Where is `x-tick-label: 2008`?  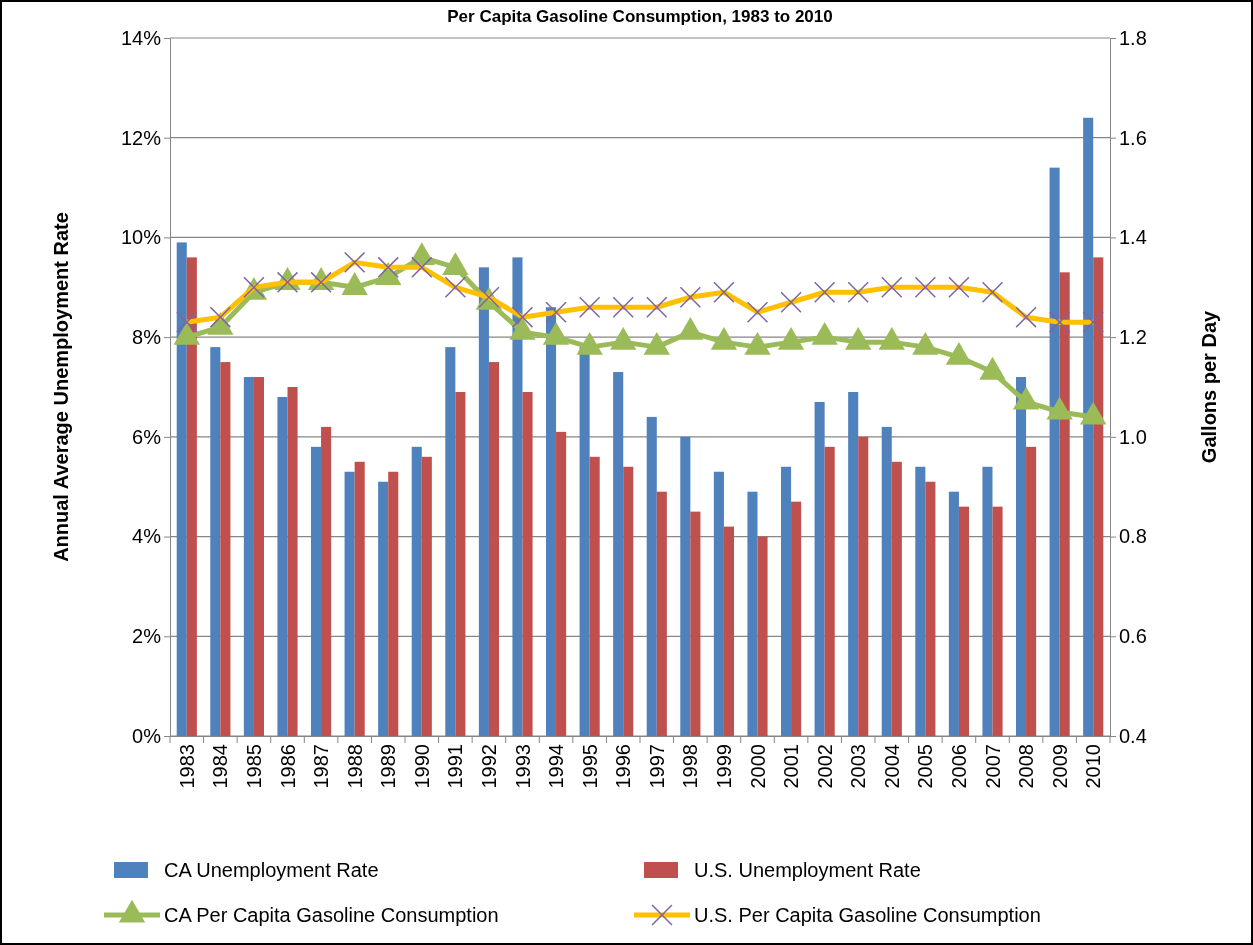
x-tick-label: 2008 is located at coordinates (1026, 766).